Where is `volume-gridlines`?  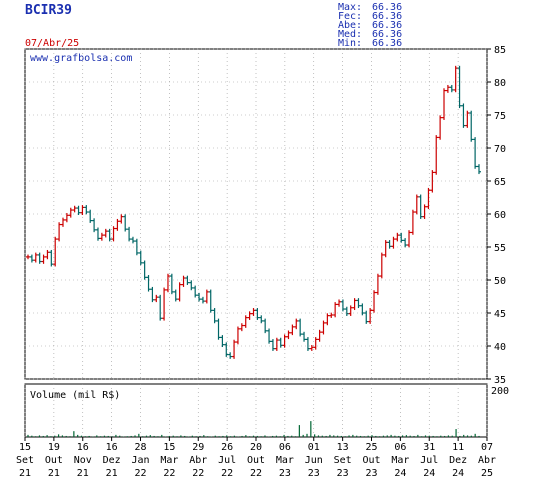 volume-gridlines is located at coordinates (256, 410).